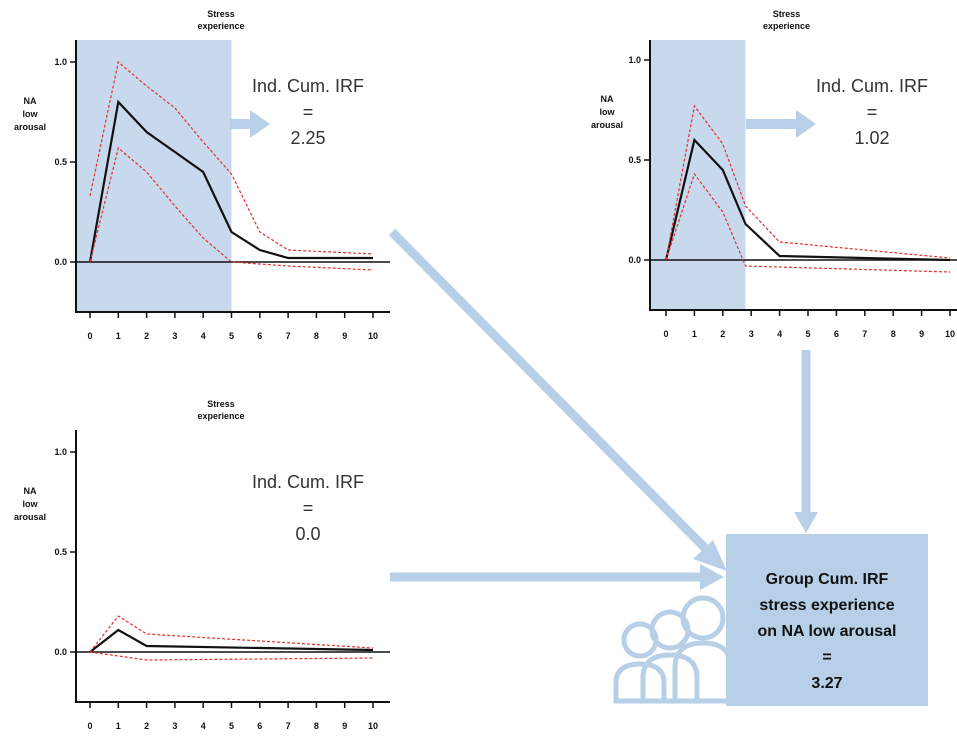  I want to click on group-irf-box, so click(827, 620).